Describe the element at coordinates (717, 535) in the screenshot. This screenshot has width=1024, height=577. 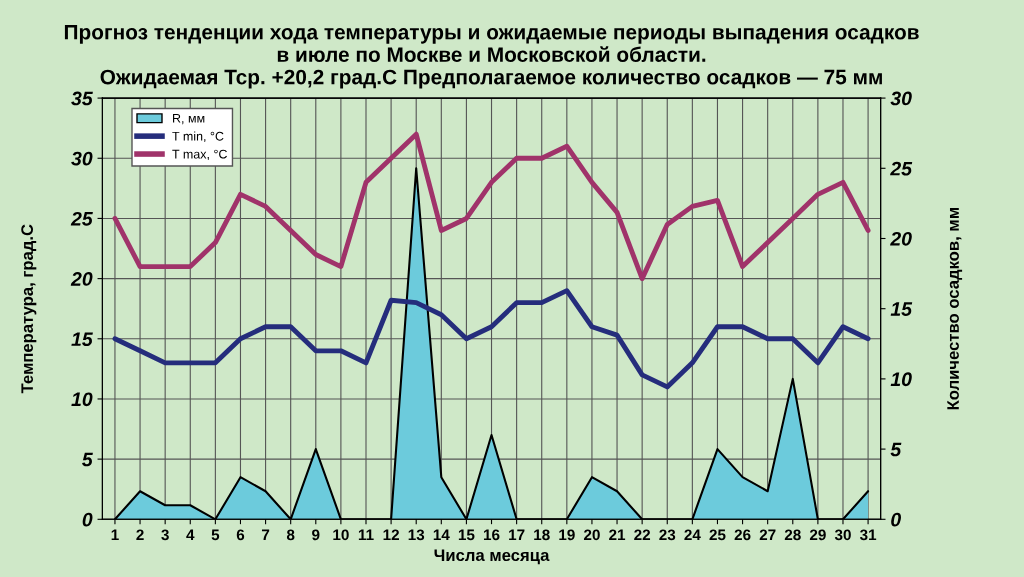
I see `x-tick-label: 25` at that location.